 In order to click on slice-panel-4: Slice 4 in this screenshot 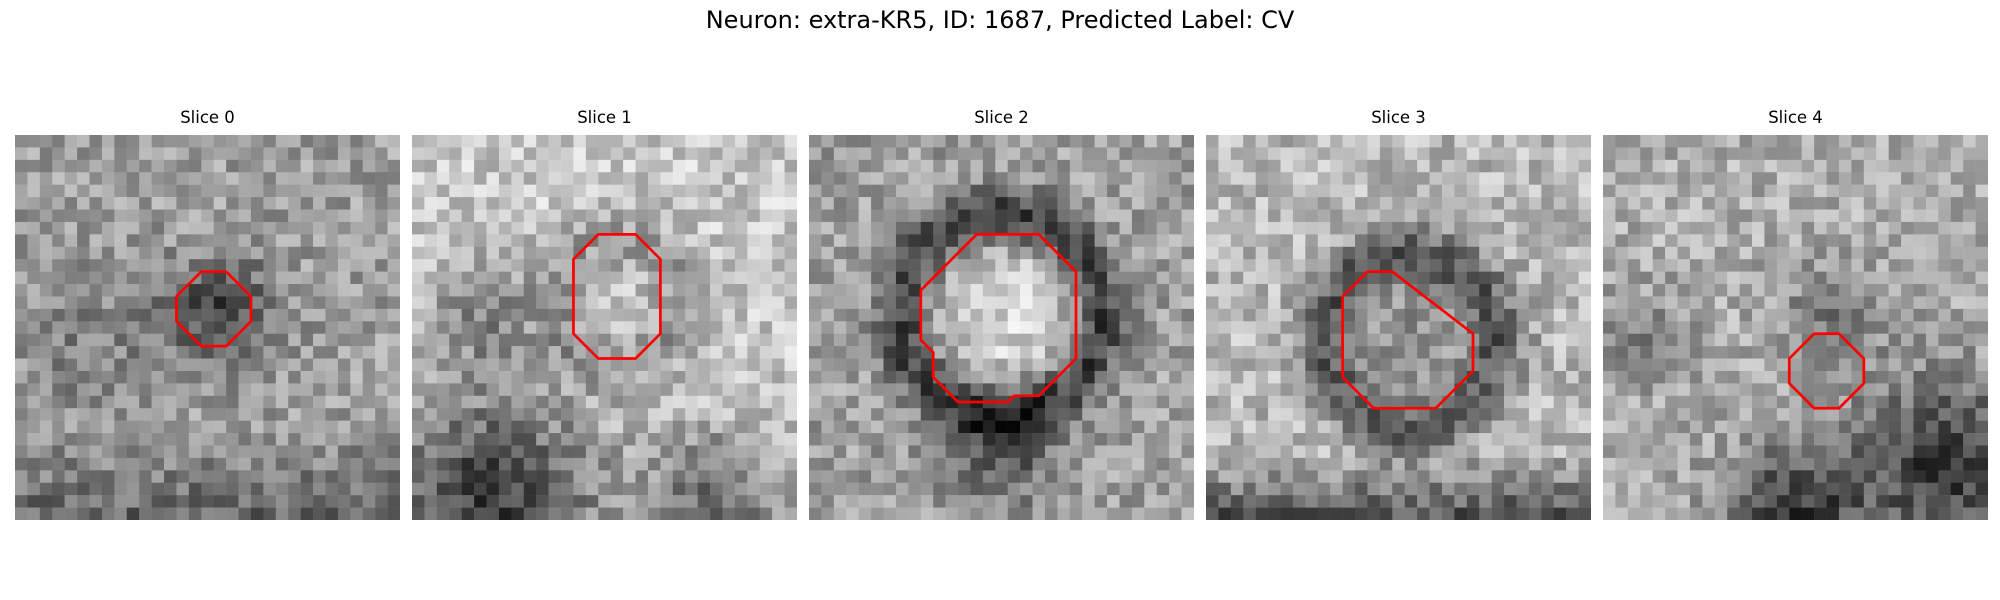, I will do `click(1795, 314)`.